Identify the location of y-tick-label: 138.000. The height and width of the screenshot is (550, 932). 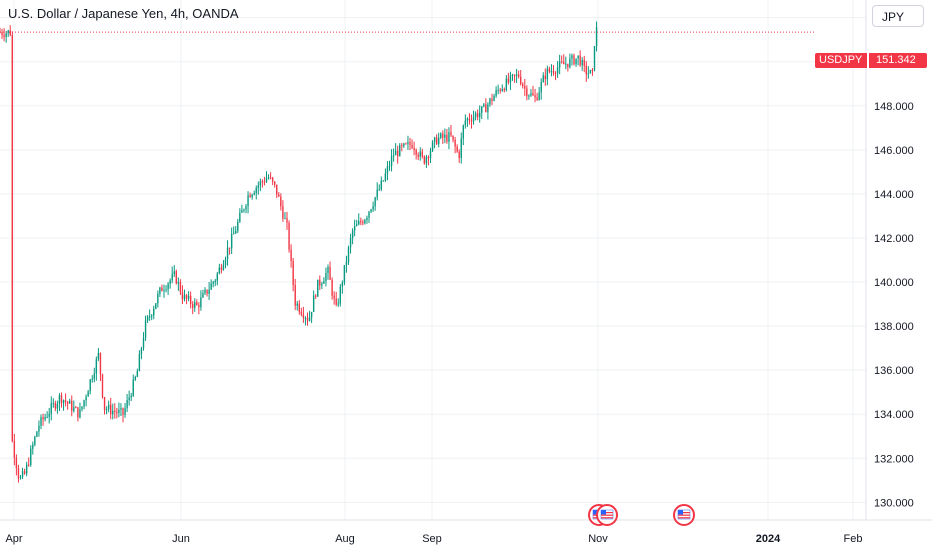
(894, 327).